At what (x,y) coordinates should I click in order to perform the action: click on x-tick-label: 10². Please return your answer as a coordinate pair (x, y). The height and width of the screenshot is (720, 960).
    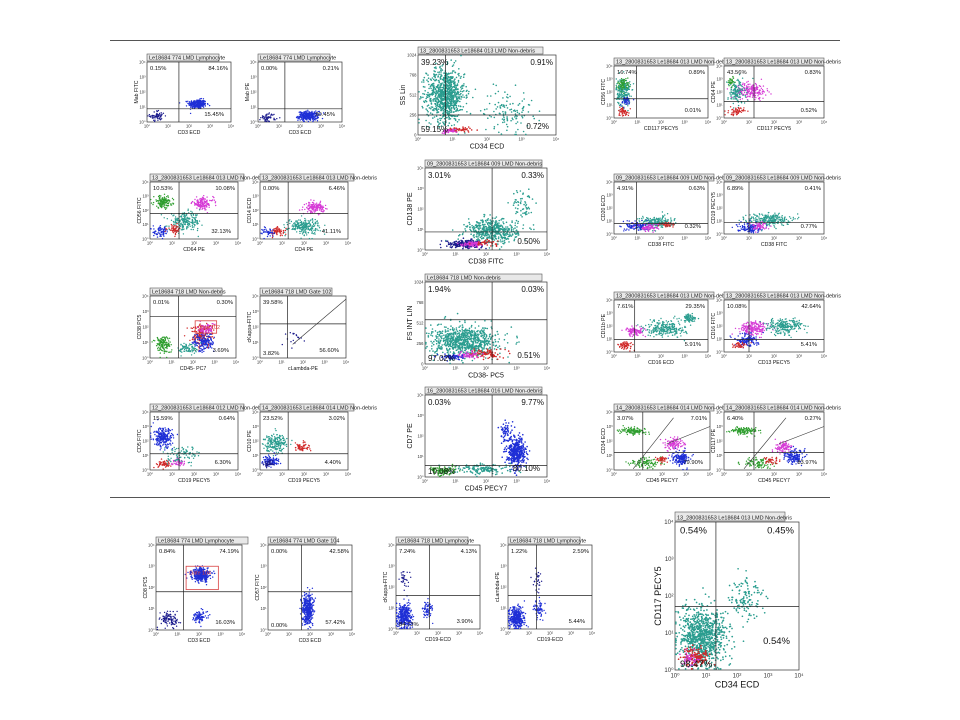
    Looking at the image, I should click on (189, 126).